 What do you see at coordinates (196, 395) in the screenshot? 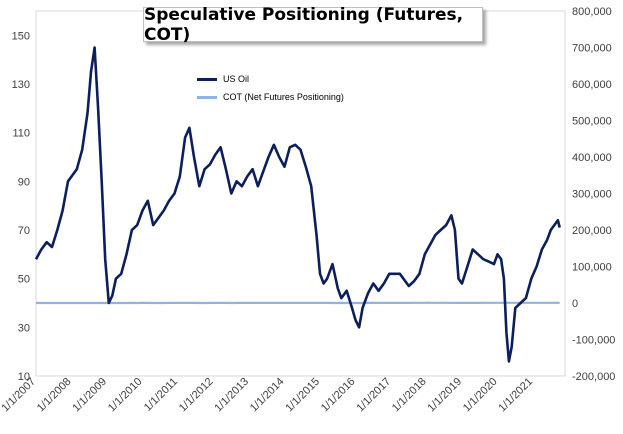
I see `x-axis-tick-label: 1/1/2012` at bounding box center [196, 395].